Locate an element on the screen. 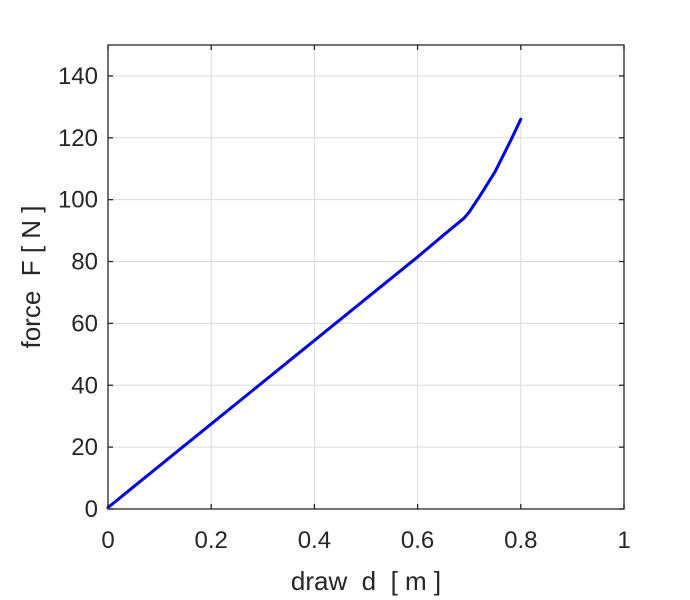  x-axis-label: draw d [ m ] is located at coordinates (366, 581).